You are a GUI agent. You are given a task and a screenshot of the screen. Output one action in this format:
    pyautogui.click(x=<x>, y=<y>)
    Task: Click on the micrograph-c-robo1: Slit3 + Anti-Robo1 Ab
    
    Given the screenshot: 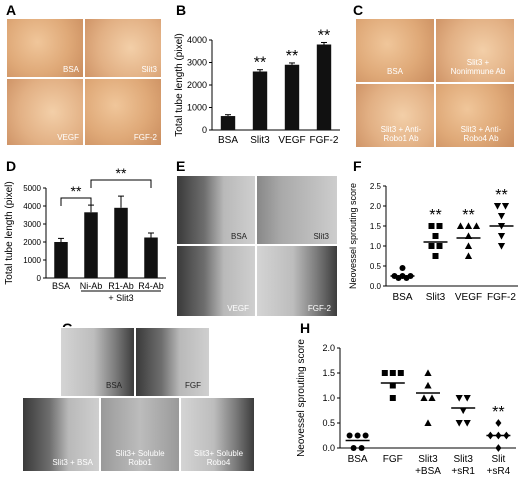 What is the action you would take?
    pyautogui.click(x=395, y=115)
    